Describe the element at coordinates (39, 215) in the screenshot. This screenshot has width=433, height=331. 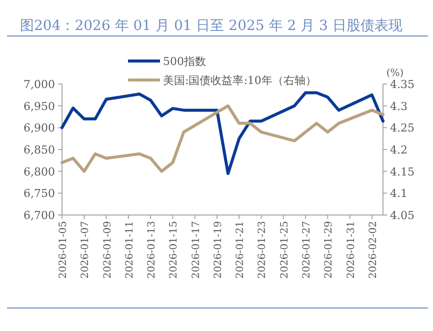
I see `y-tick-label: 6,700` at that location.